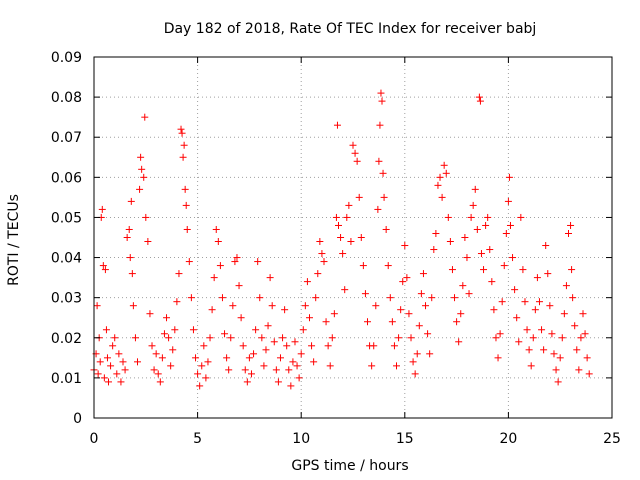 The height and width of the screenshot is (480, 640). Describe the element at coordinates (66, 178) in the screenshot. I see `y-tick-label: 0.06` at that location.